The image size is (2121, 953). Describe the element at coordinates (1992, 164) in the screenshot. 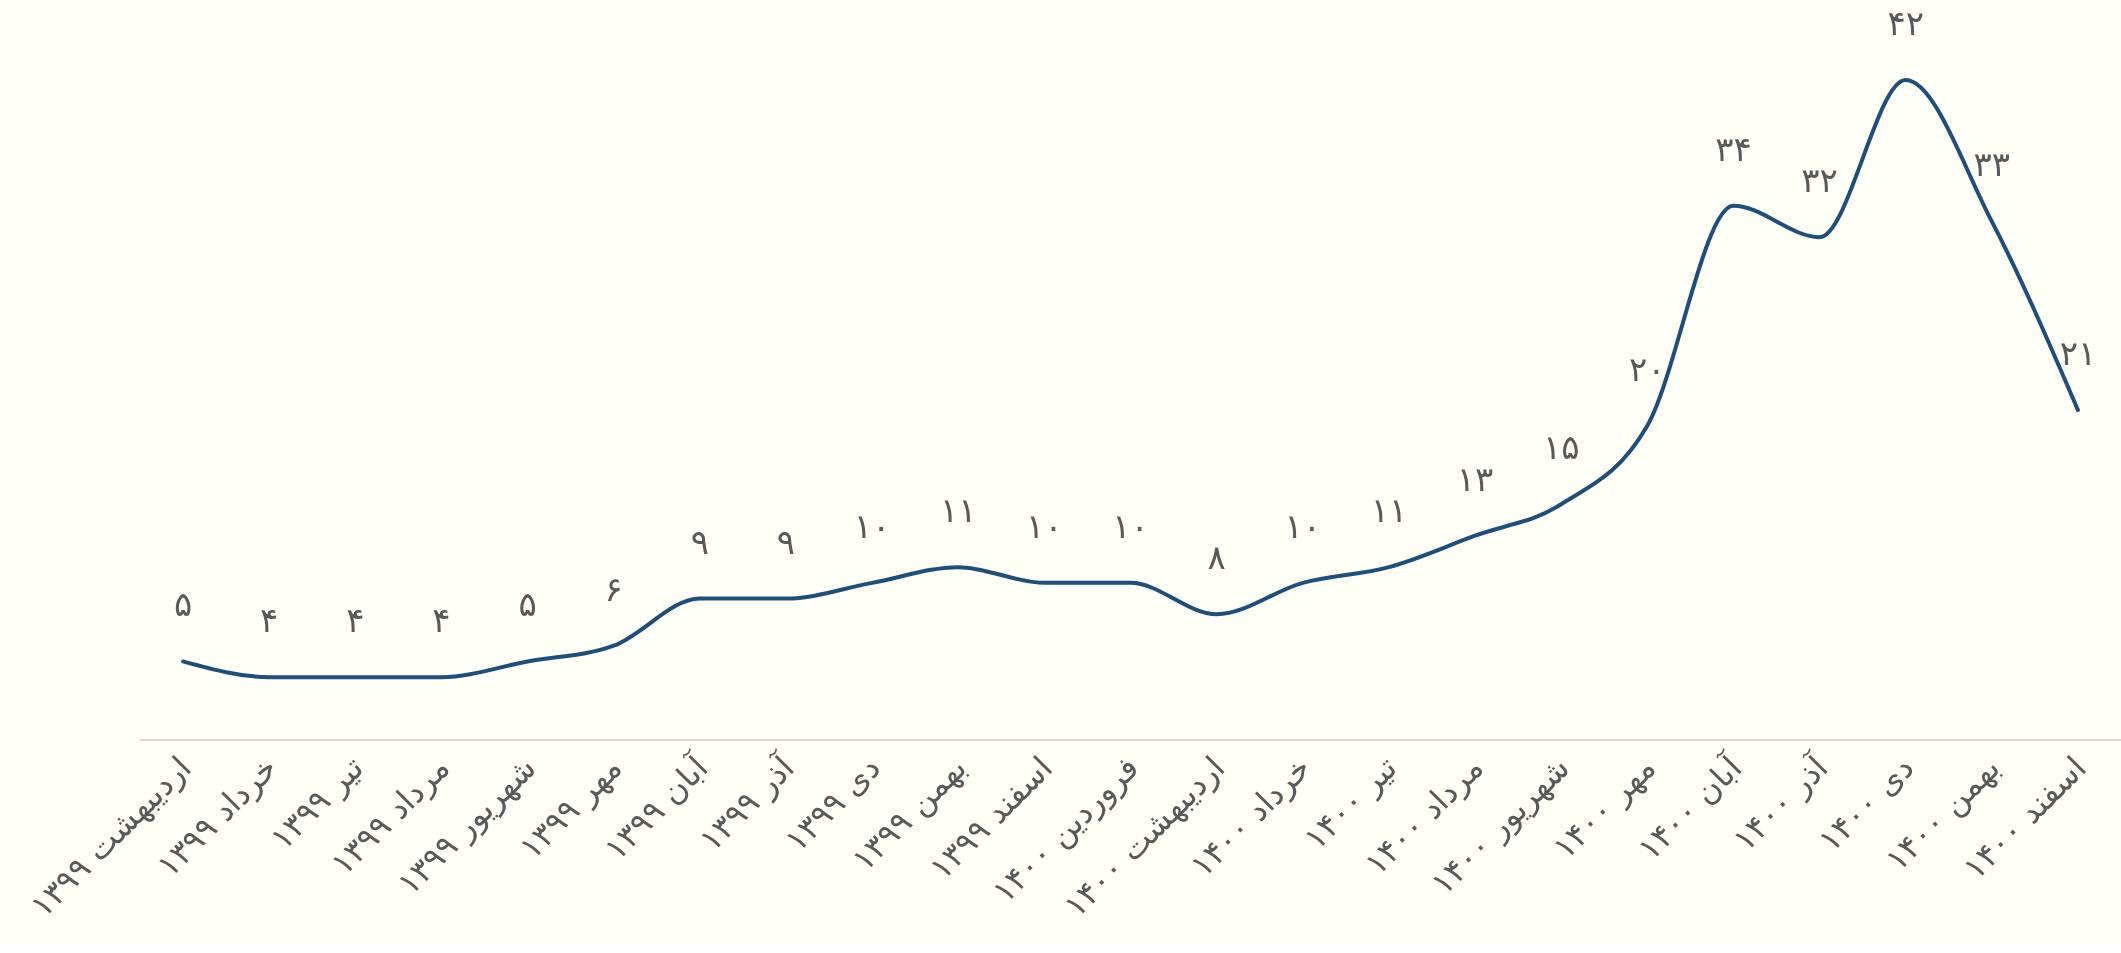

I see `data-label: ۳۳` at that location.